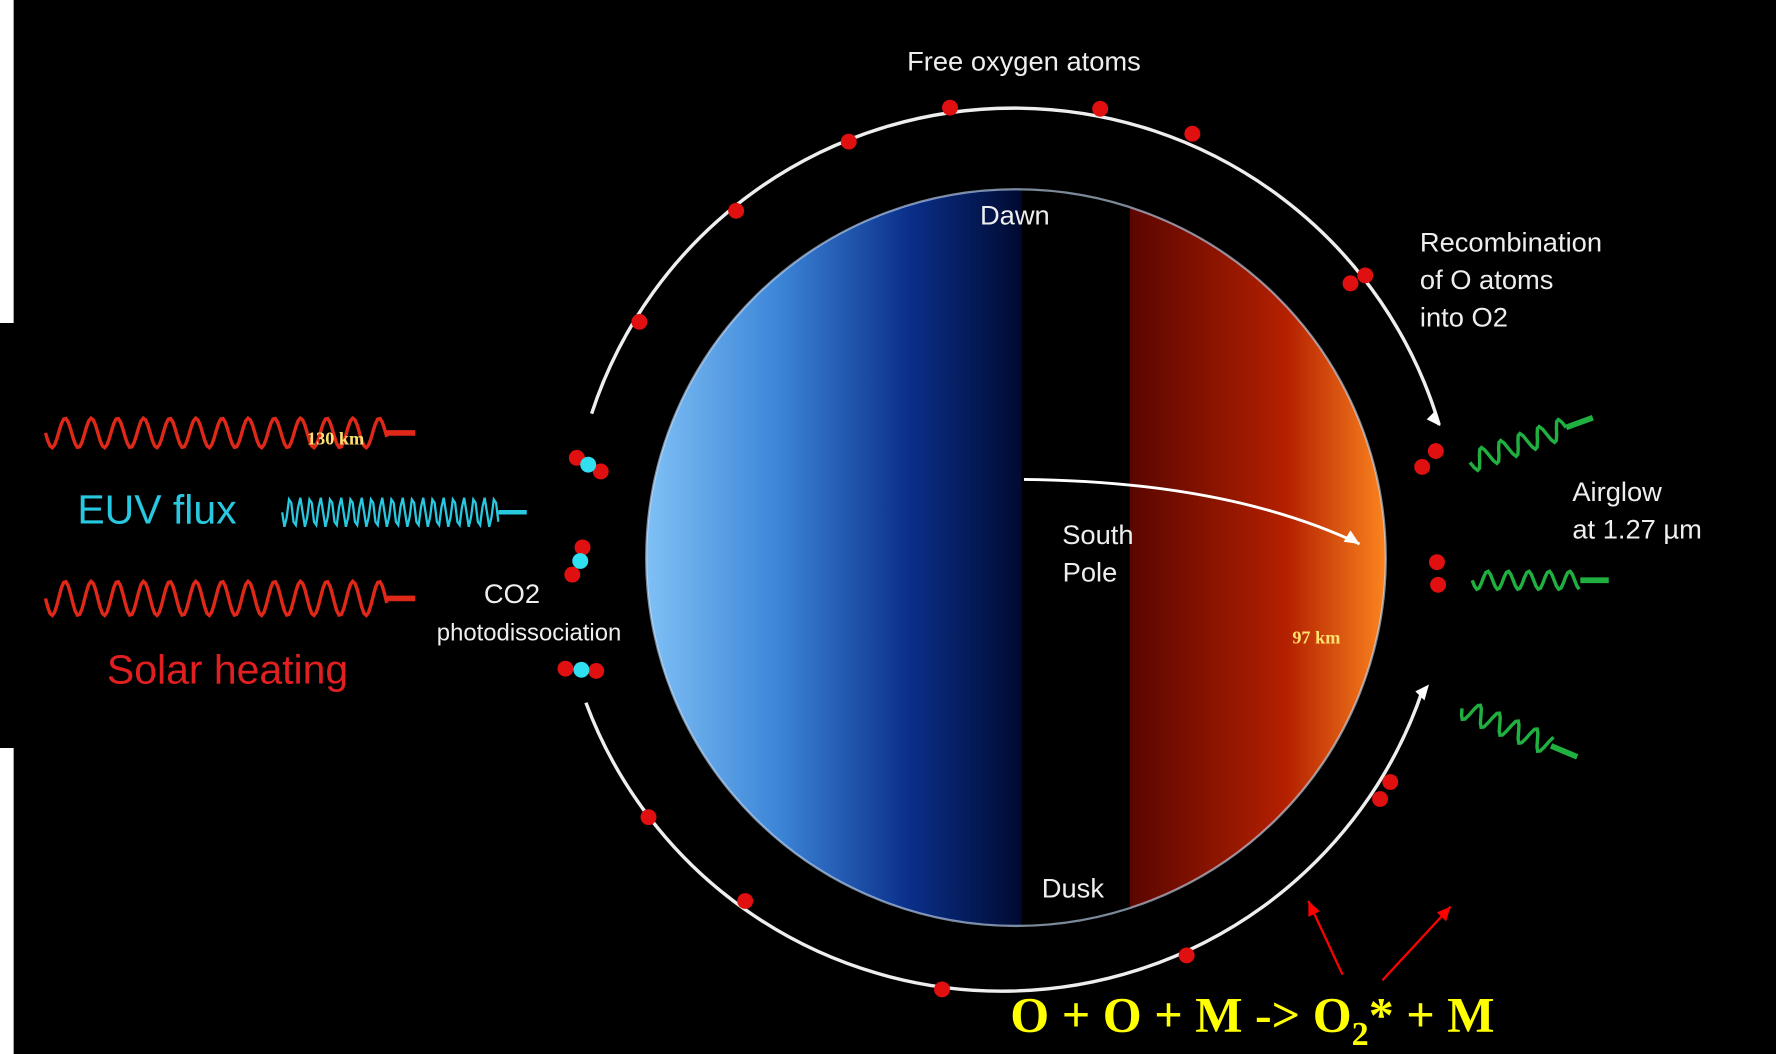 Image resolution: width=1776 pixels, height=1054 pixels. What do you see at coordinates (1511, 242) in the screenshot?
I see `label: Recombination` at bounding box center [1511, 242].